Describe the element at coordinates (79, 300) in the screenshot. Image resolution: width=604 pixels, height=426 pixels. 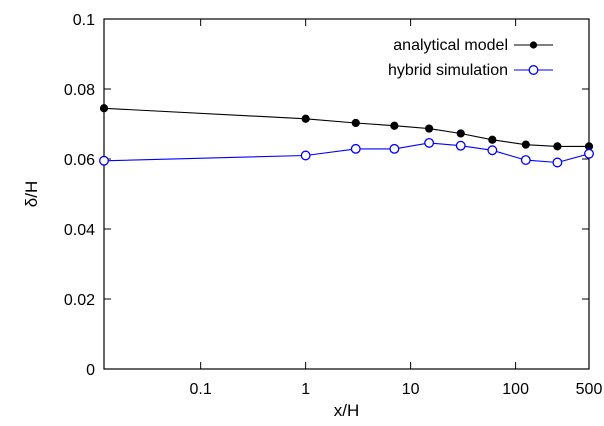
I see `y-tick-label: 0.02` at that location.